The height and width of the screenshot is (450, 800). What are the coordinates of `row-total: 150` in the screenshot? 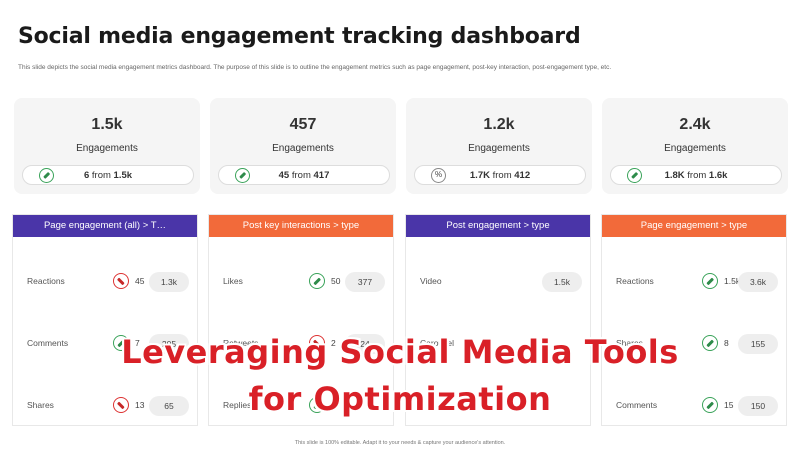 It's located at (758, 406).